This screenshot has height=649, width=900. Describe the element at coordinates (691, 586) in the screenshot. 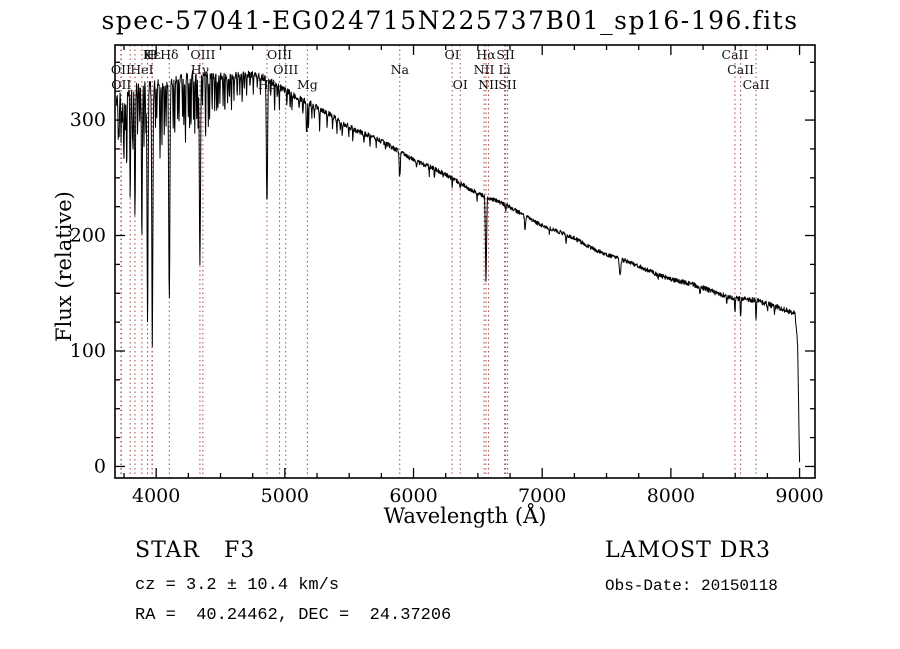

I see `obs-date-label: Obs-Date: 20150118` at that location.